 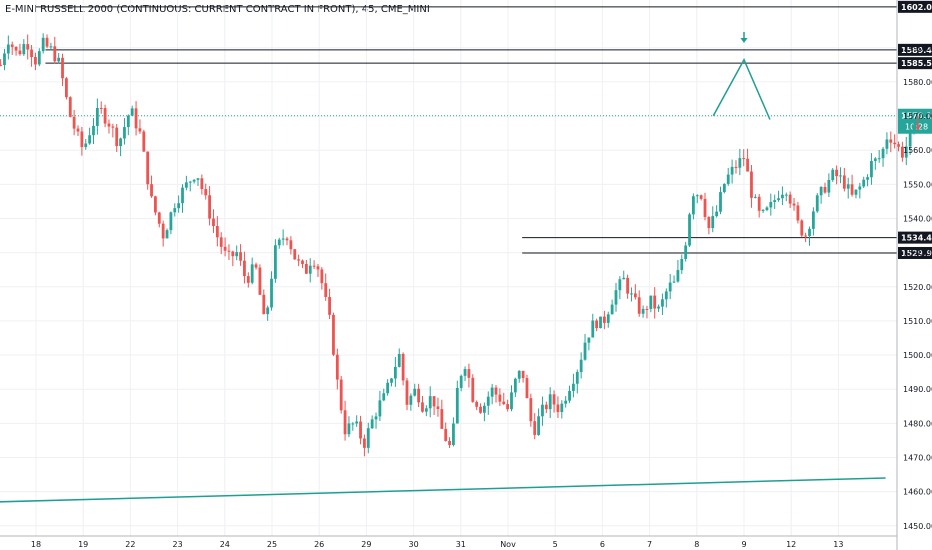 I want to click on x-tick-label: 26, so click(x=319, y=544).